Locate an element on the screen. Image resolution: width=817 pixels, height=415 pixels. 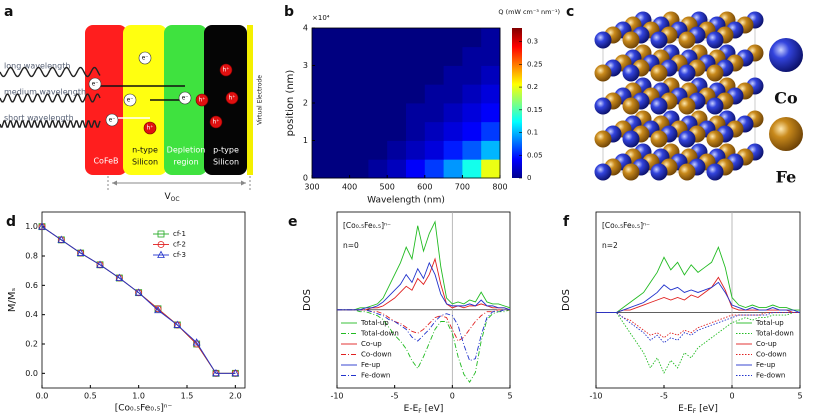
colorbar-tick-label: 0.25 is located at coordinates (535, 64).